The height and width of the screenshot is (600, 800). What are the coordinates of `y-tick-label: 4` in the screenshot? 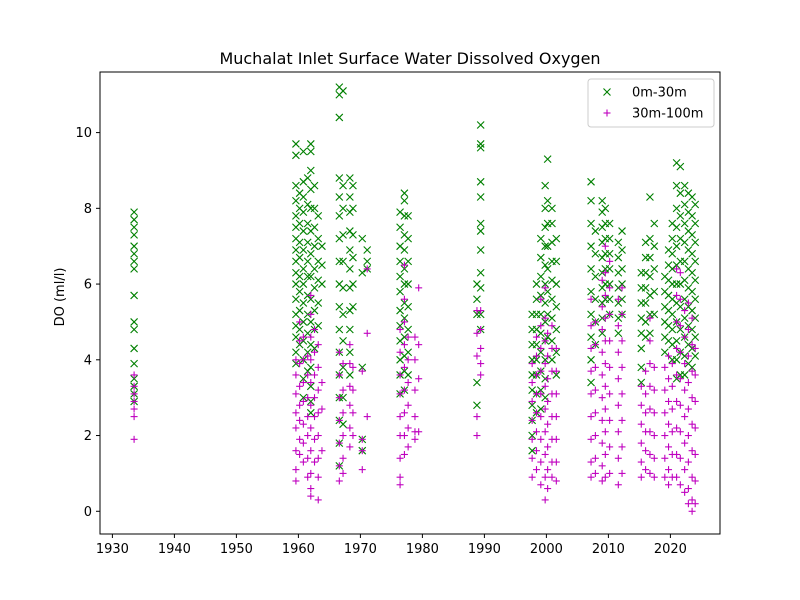 It's located at (88, 360).